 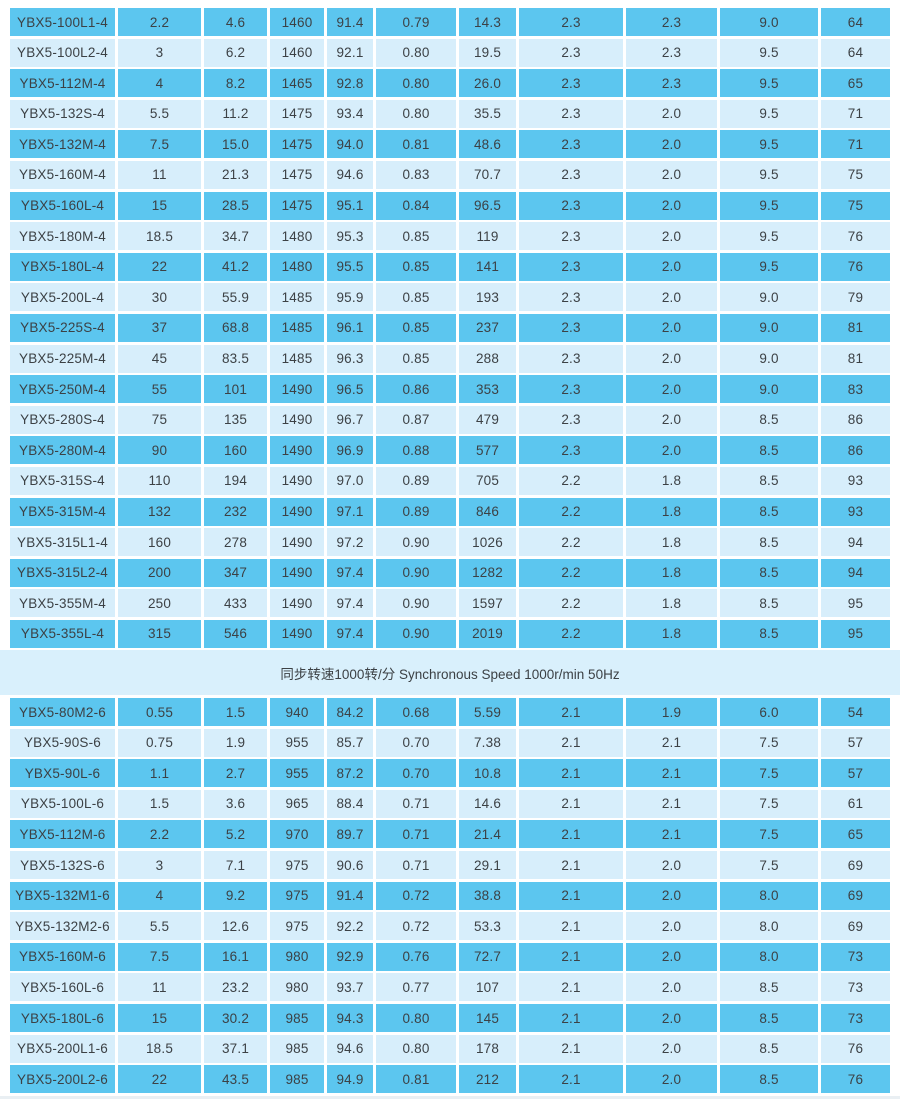 What do you see at coordinates (350, 895) in the screenshot?
I see `cell-value: 91.4` at bounding box center [350, 895].